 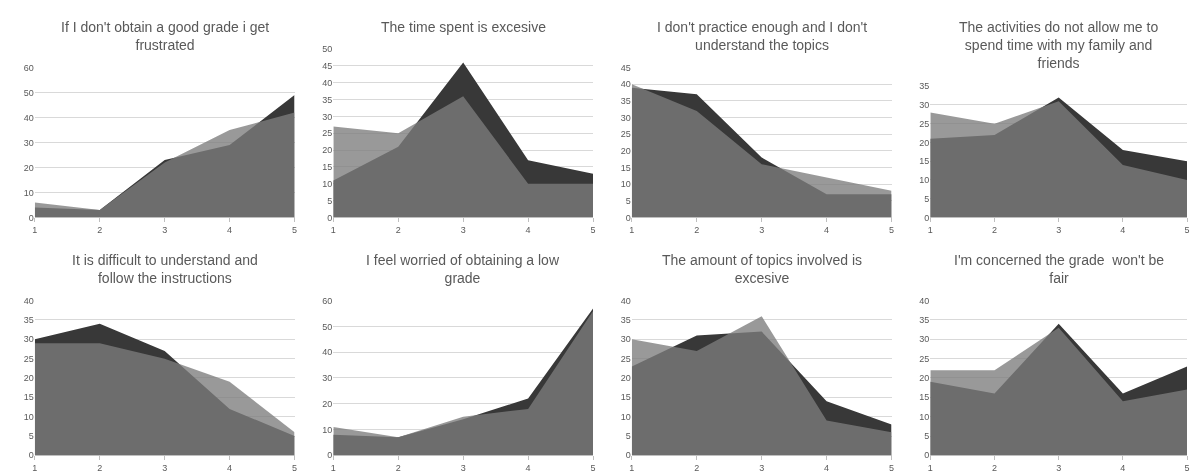 I want to click on chart-title: The amount of topics involved is excesive, so click(x=762, y=269).